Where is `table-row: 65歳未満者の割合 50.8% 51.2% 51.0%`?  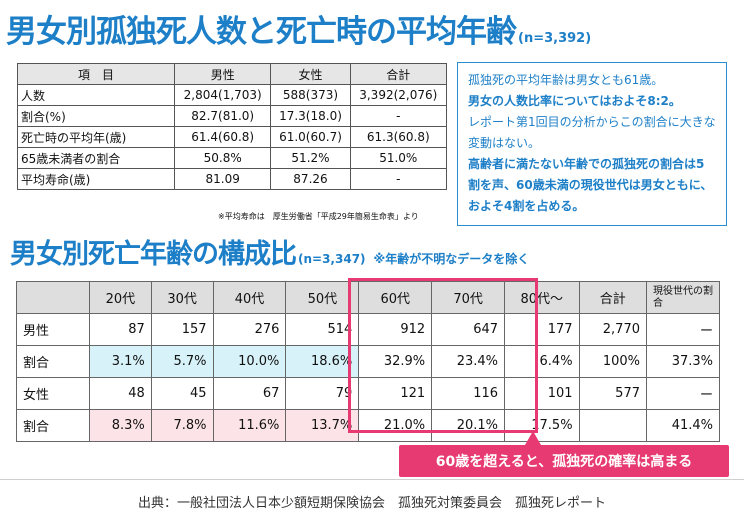 table-row: 65歳未満者の割合 50.8% 51.2% 51.0% is located at coordinates (232, 158).